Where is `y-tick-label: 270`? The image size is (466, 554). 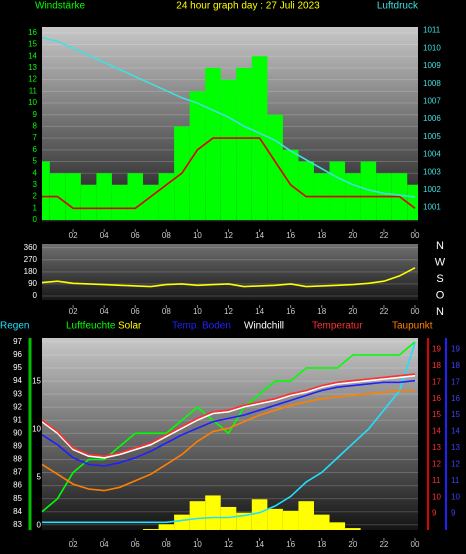
y-tick-label: 270 is located at coordinates (31, 259).